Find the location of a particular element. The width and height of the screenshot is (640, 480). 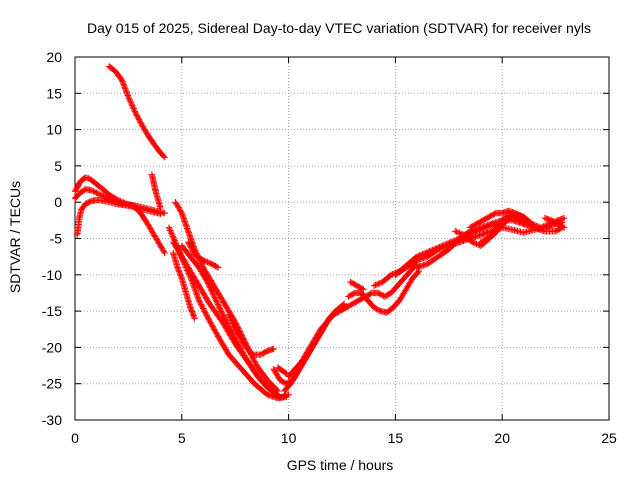

x-tick-label: 5 is located at coordinates (182, 438).